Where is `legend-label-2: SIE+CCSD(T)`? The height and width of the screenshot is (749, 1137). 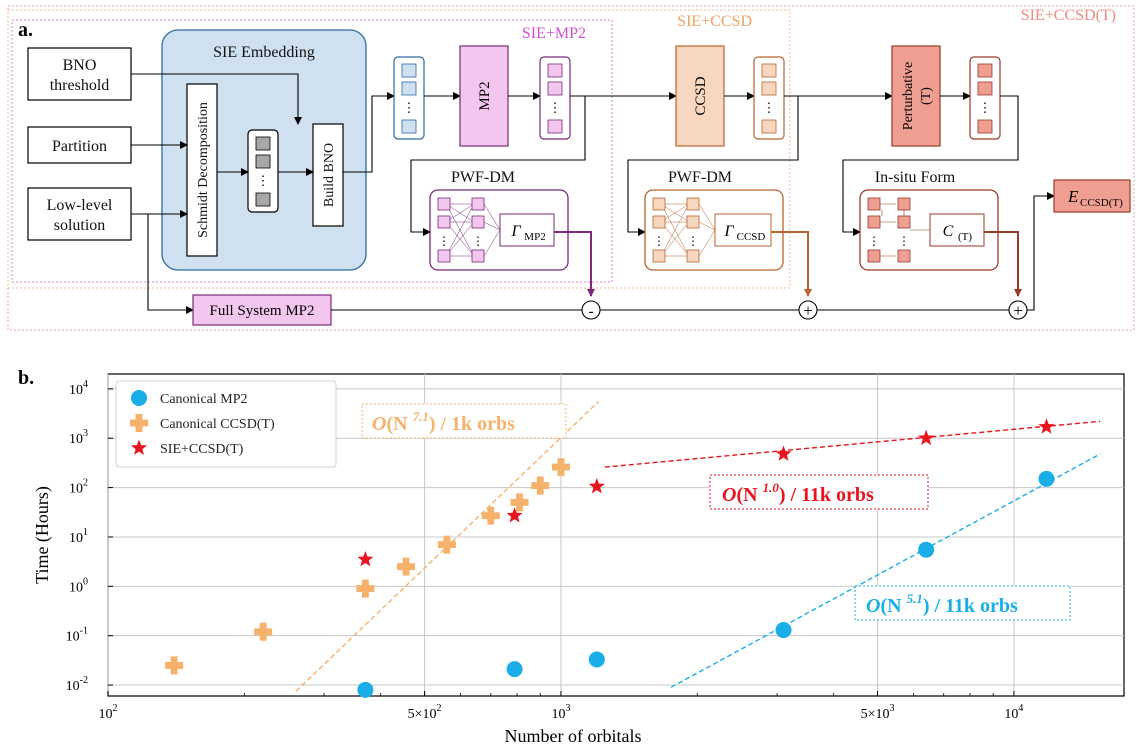 legend-label-2: SIE+CCSD(T) is located at coordinates (202, 449).